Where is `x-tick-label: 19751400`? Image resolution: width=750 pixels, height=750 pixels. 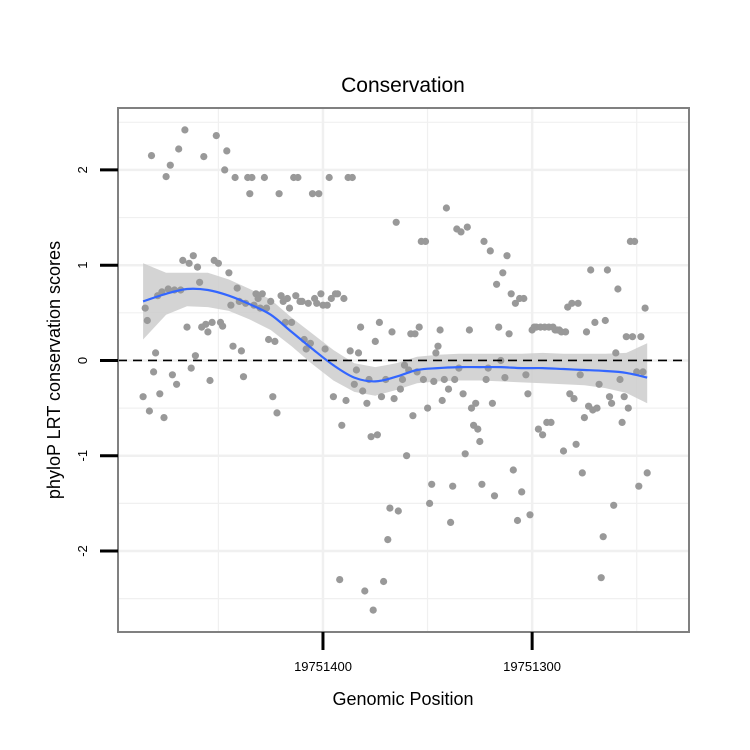 x-tick-label: 19751400 is located at coordinates (323, 666).